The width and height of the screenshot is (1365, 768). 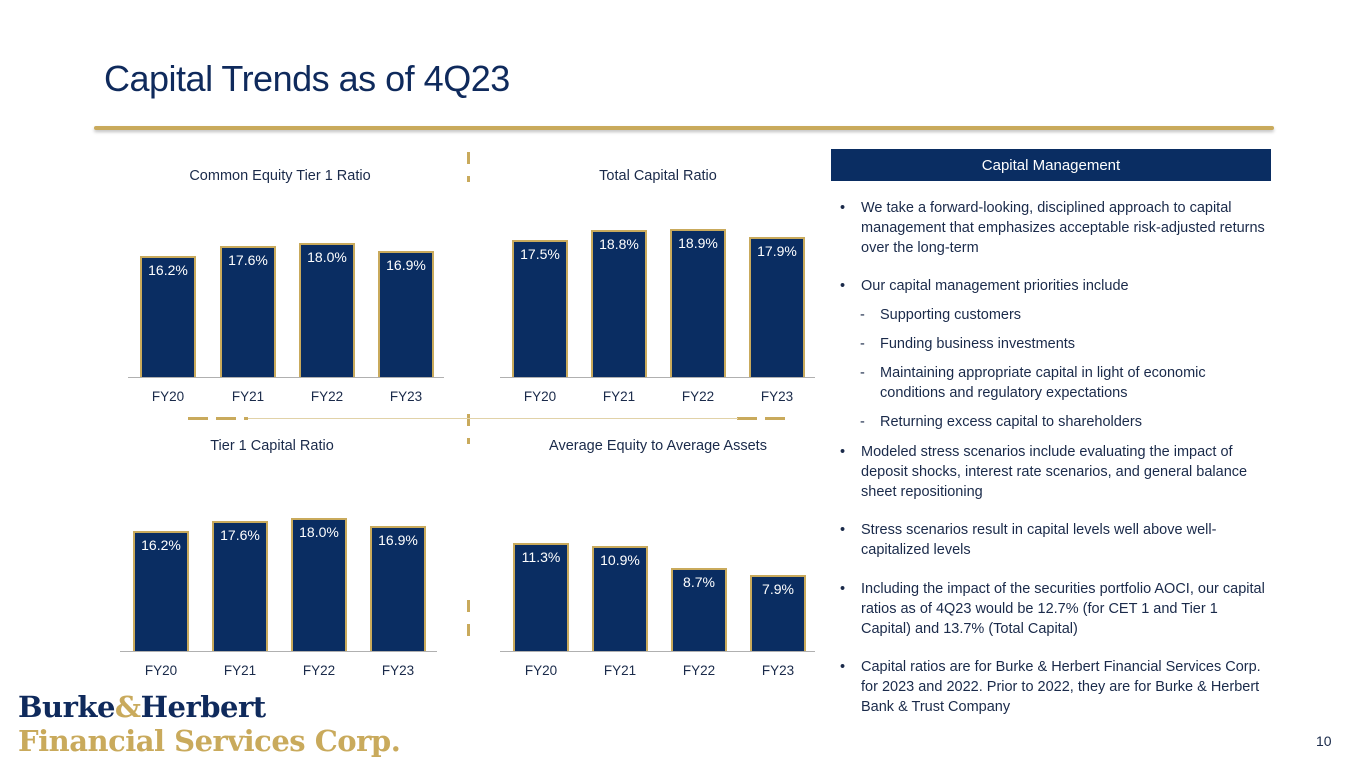 What do you see at coordinates (209, 724) in the screenshot?
I see `burke-herbert-logo: Burke&Herbert Financial Services Corp.` at bounding box center [209, 724].